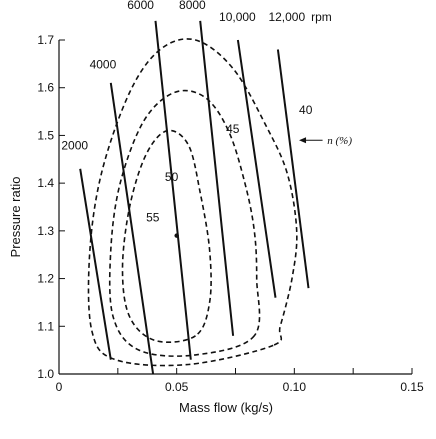 The width and height of the screenshot is (436, 439). Describe the element at coordinates (45, 183) in the screenshot. I see `y-tick-label: 1.4` at that location.